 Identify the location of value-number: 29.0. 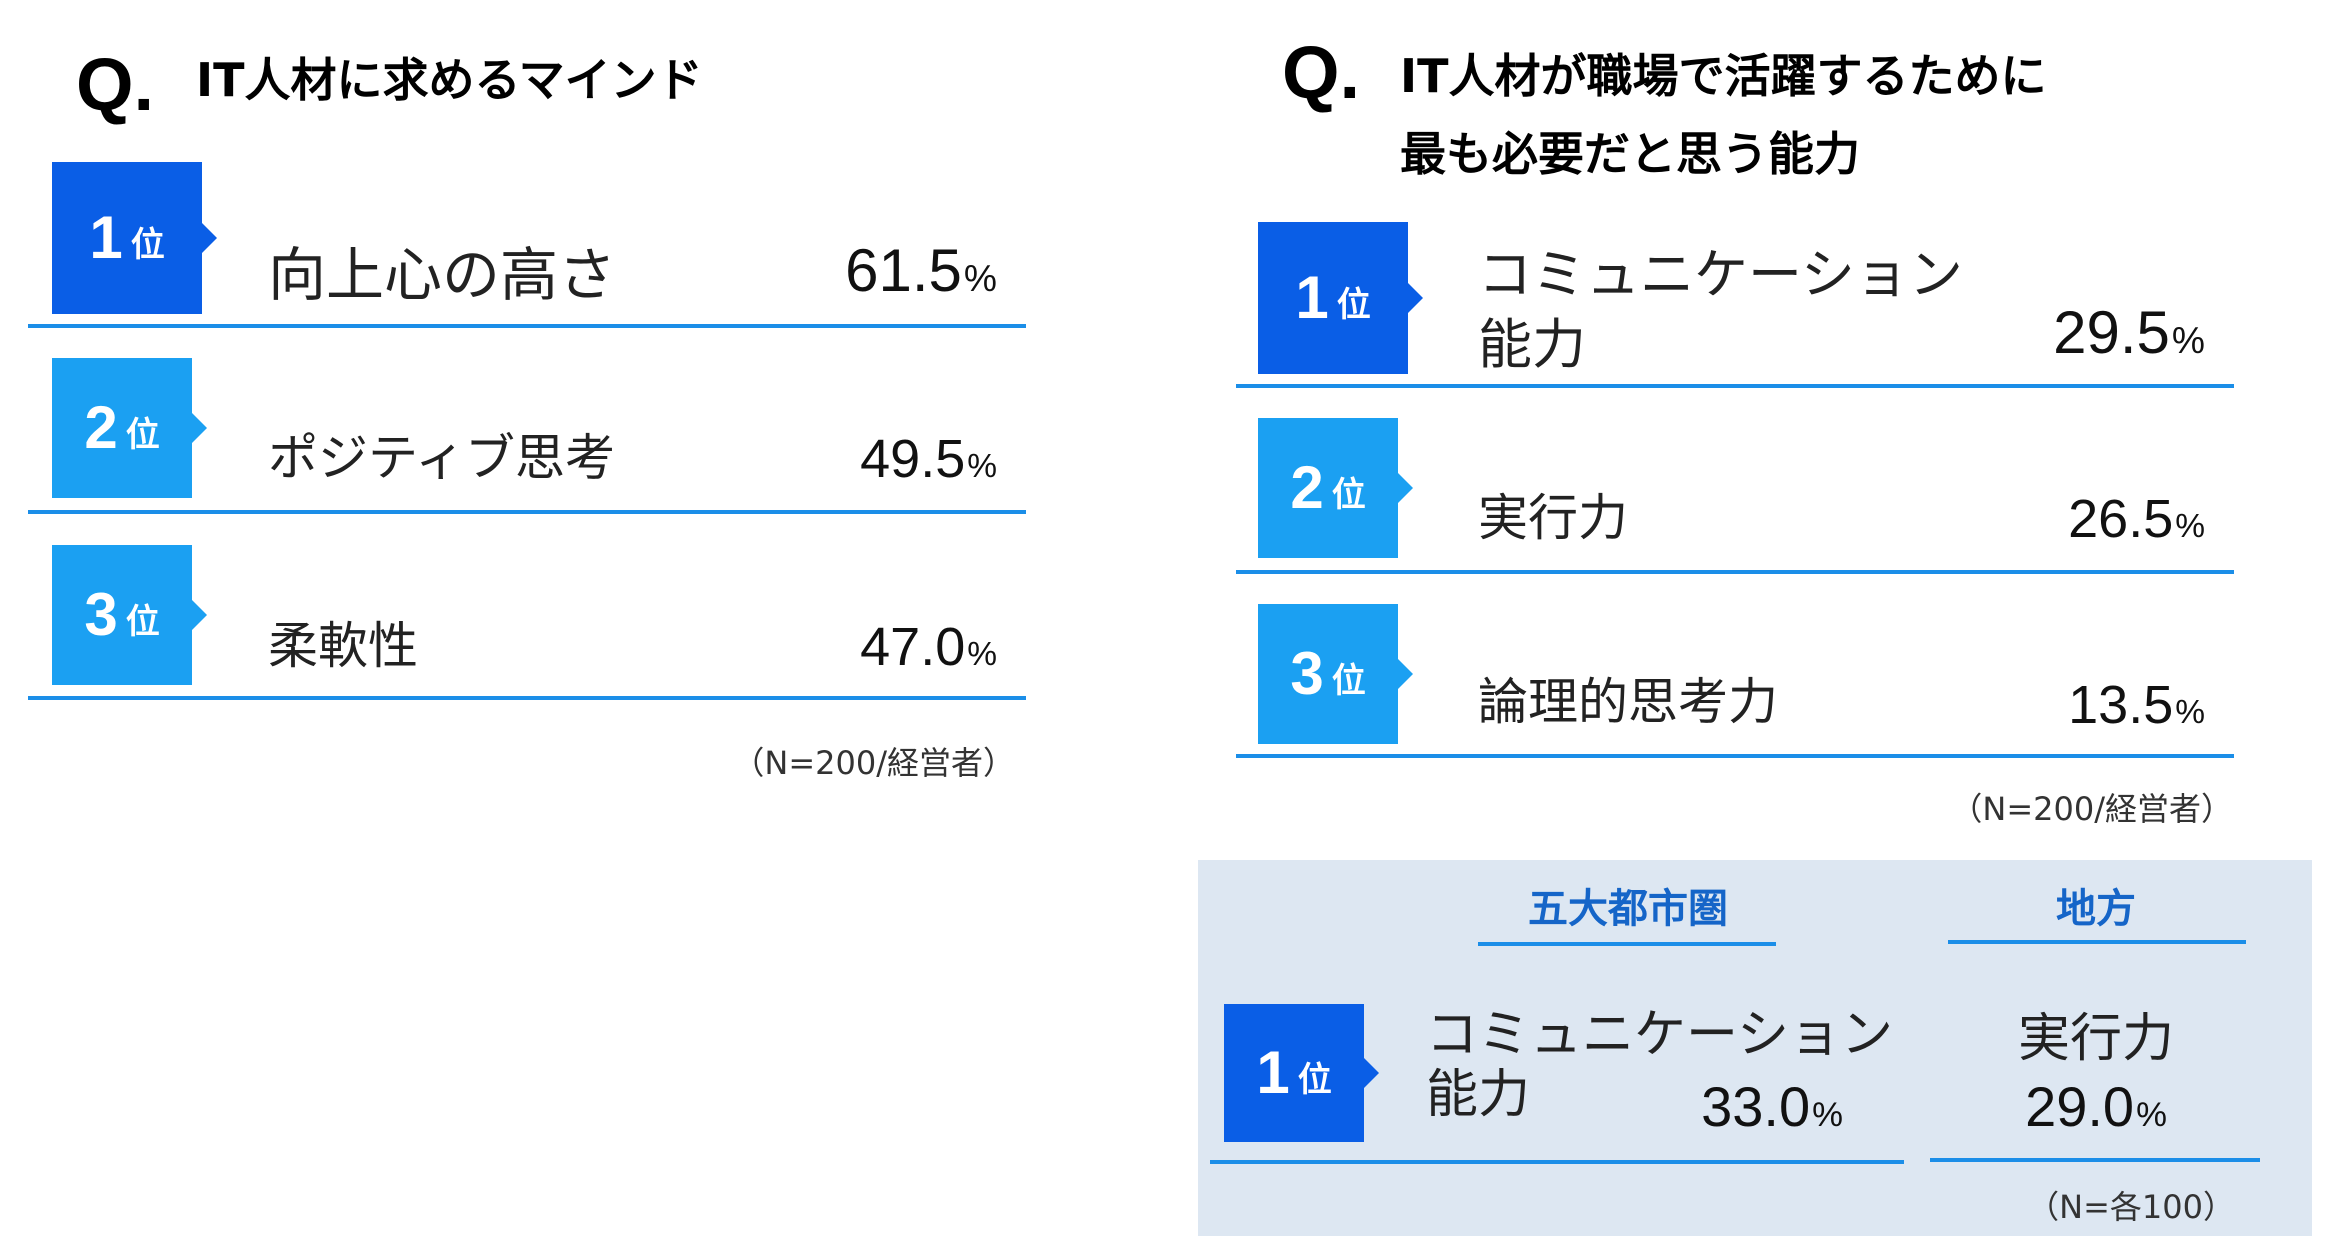
(2080, 1106).